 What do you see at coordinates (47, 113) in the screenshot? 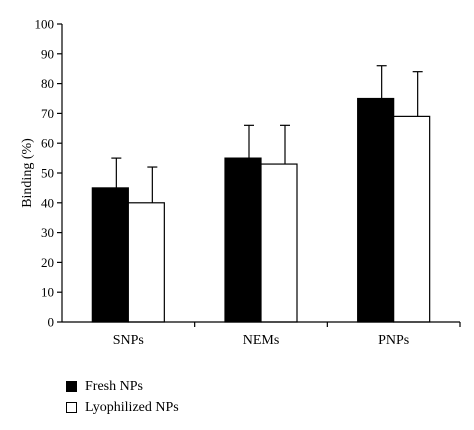
I see `y-tick-label: 70` at bounding box center [47, 113].